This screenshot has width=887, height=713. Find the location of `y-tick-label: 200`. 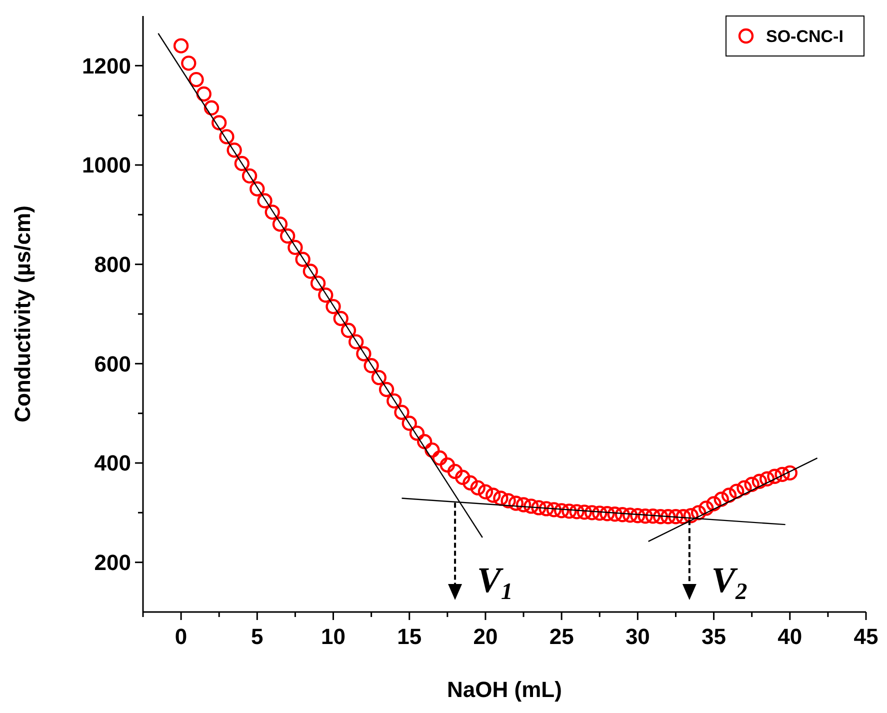

y-tick-label: 200 is located at coordinates (112, 563).